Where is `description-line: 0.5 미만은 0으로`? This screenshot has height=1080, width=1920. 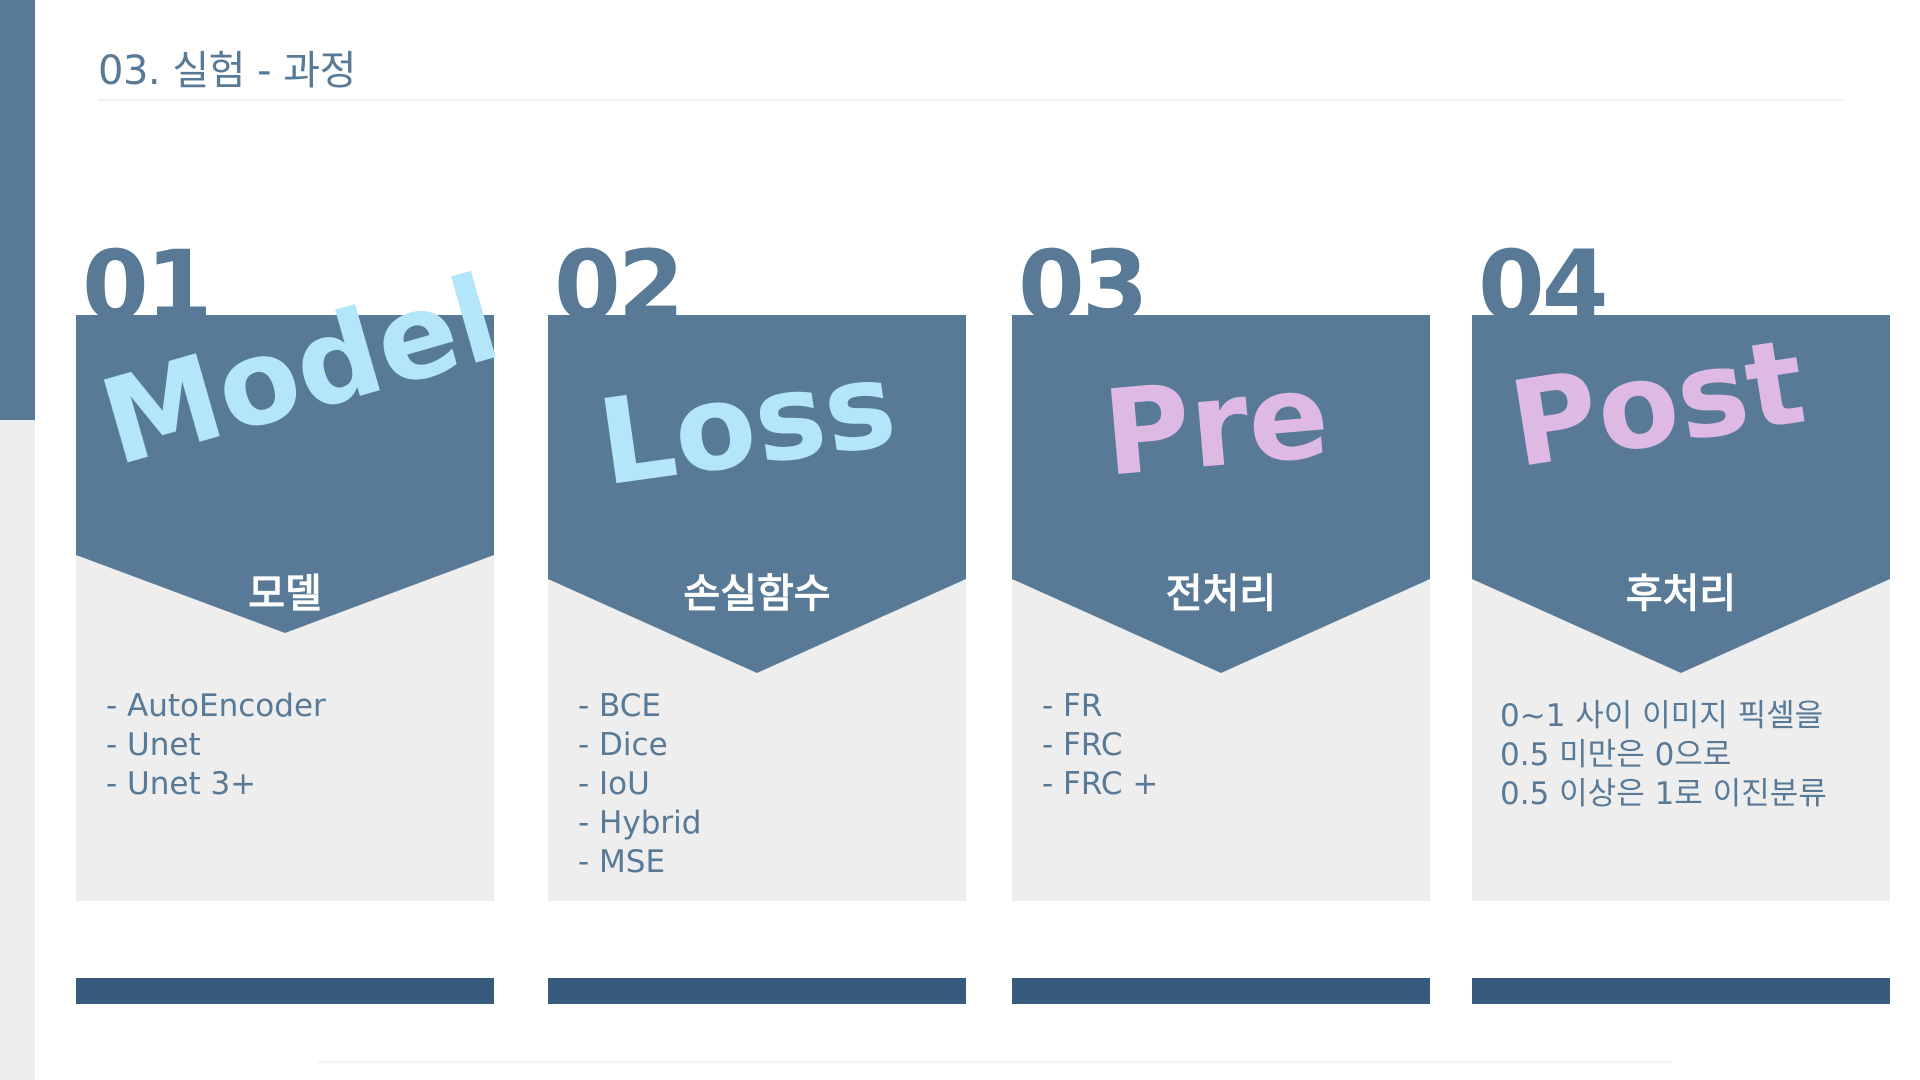
description-line: 0.5 미만은 0으로 is located at coordinates (1616, 755).